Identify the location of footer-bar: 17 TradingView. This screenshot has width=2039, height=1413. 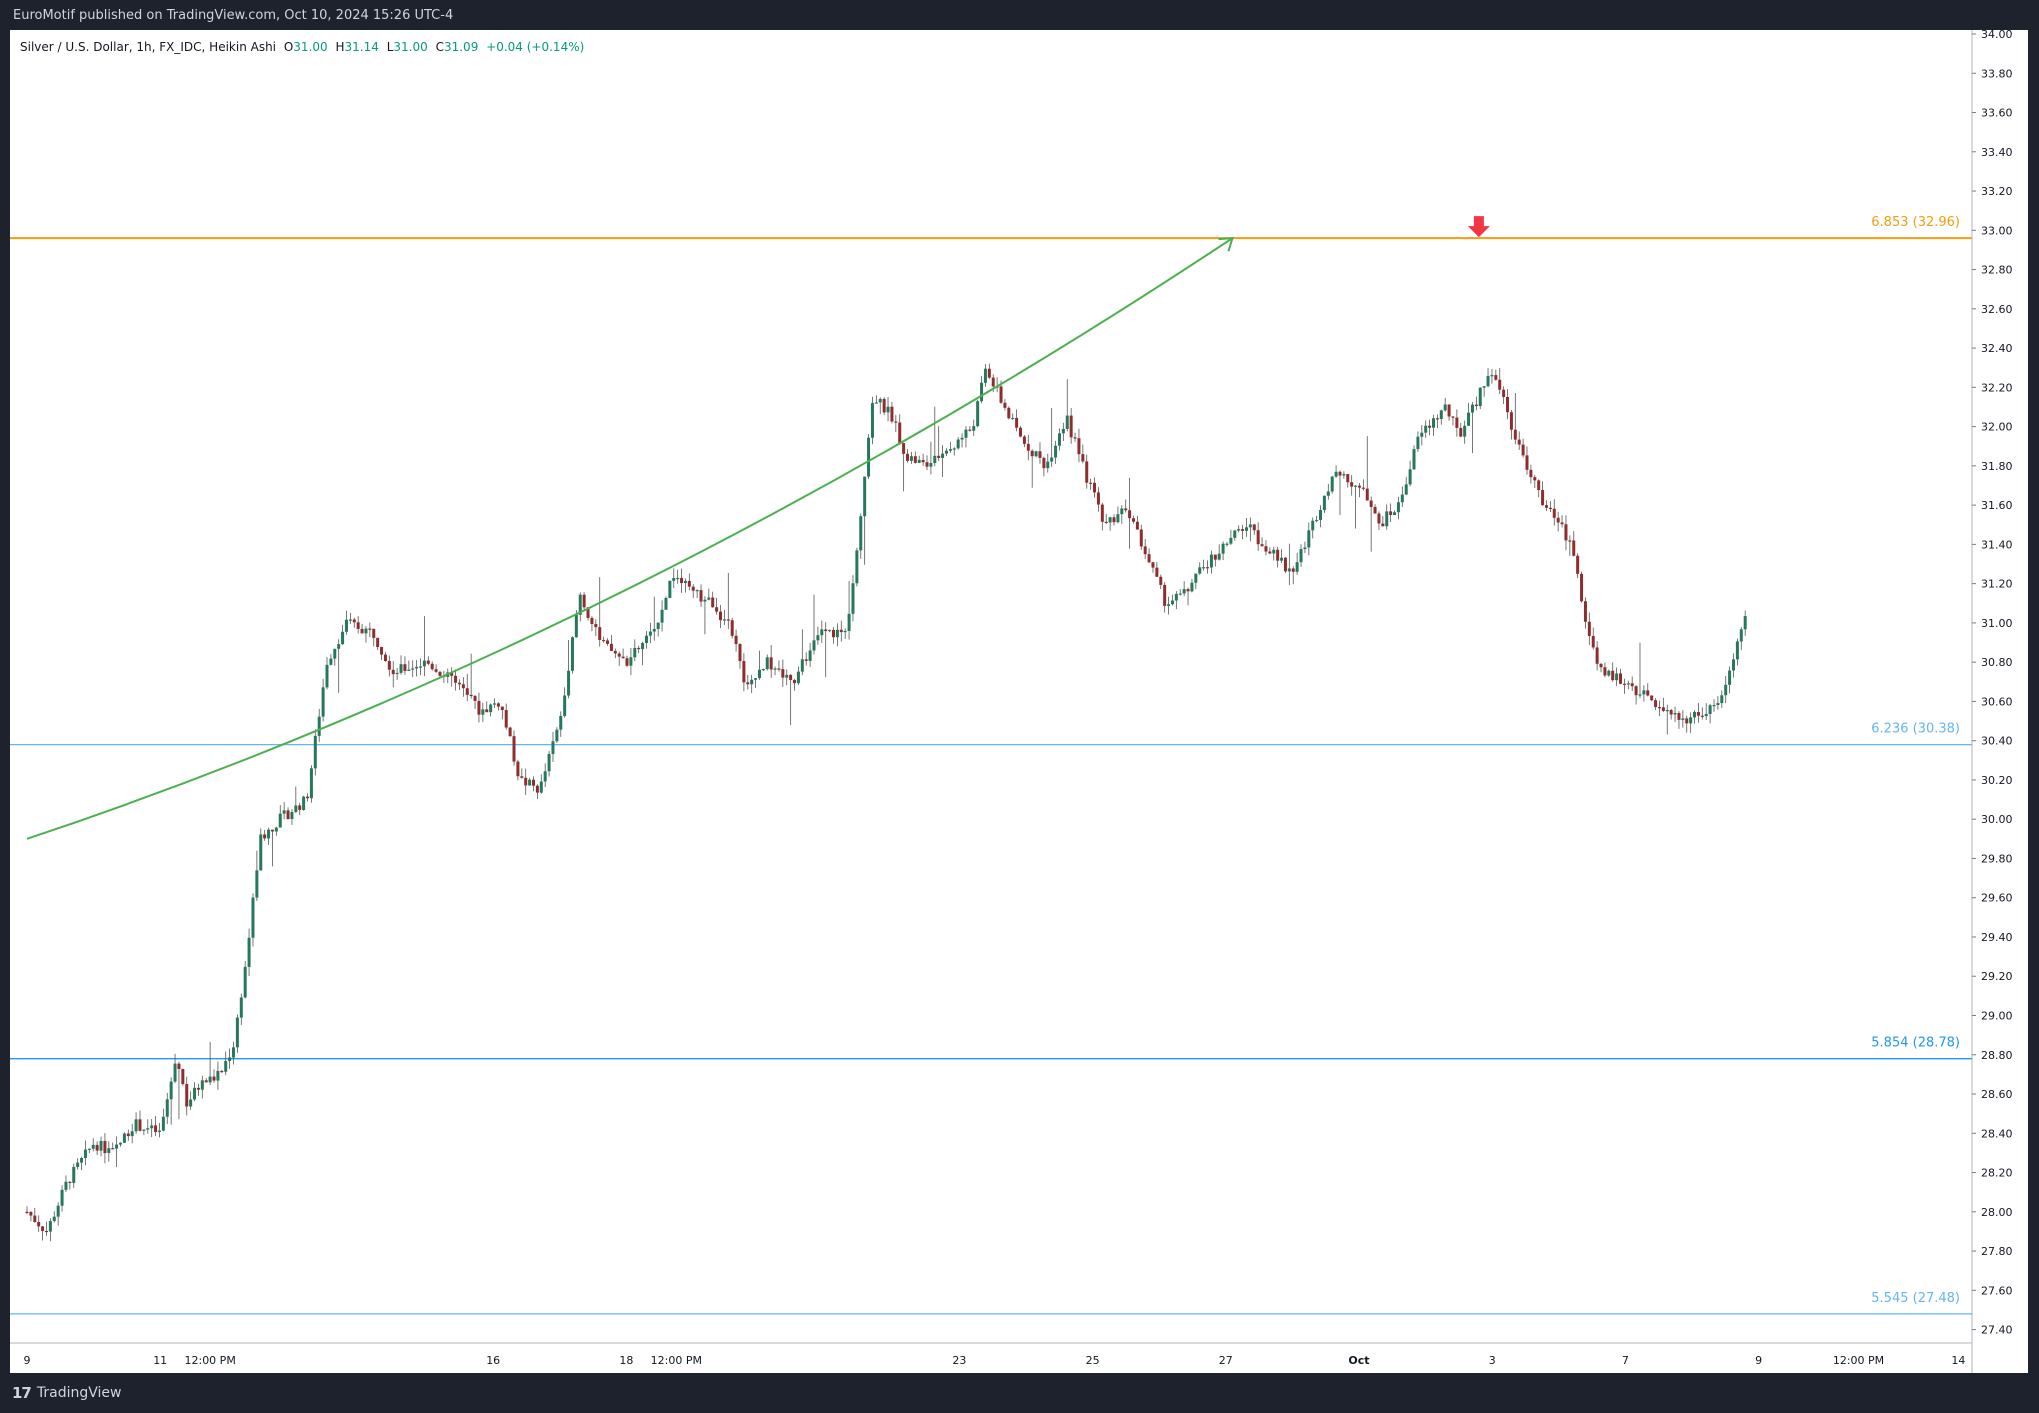
(1019, 1393).